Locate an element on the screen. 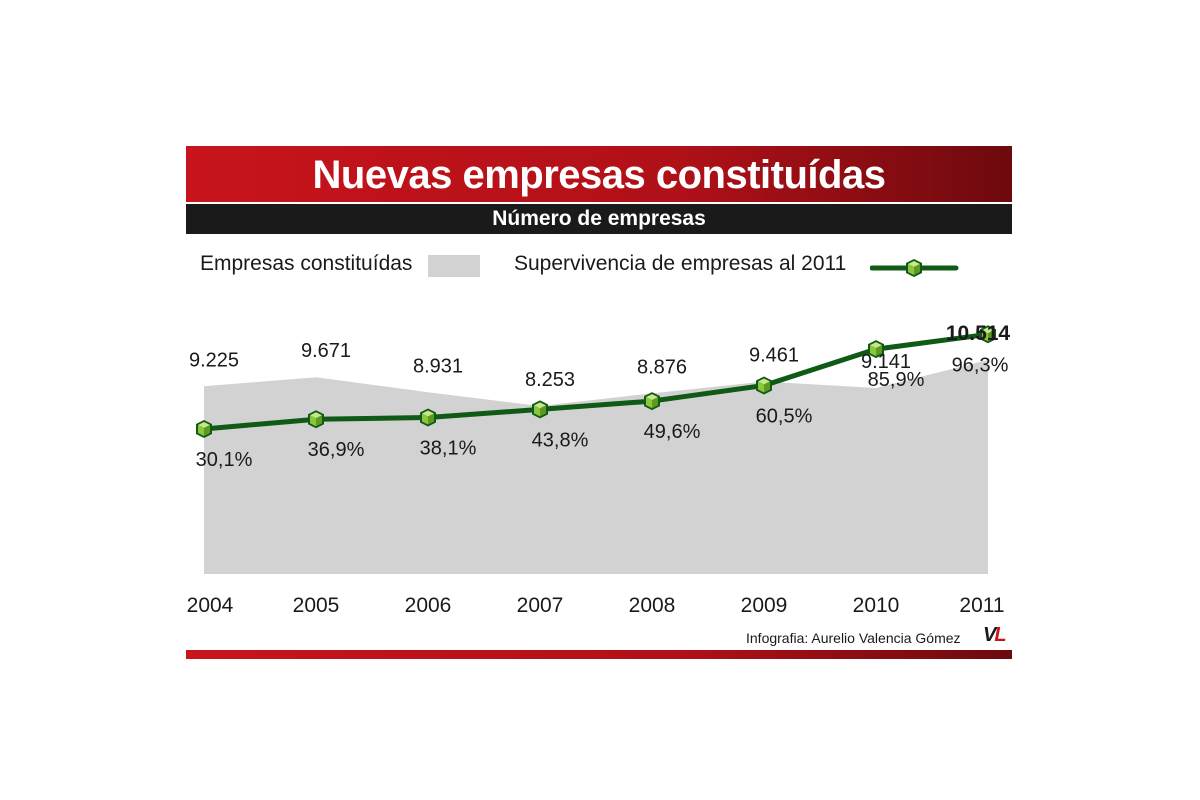 The height and width of the screenshot is (800, 1200). title-bar: Nuevas empresas constituídas is located at coordinates (599, 174).